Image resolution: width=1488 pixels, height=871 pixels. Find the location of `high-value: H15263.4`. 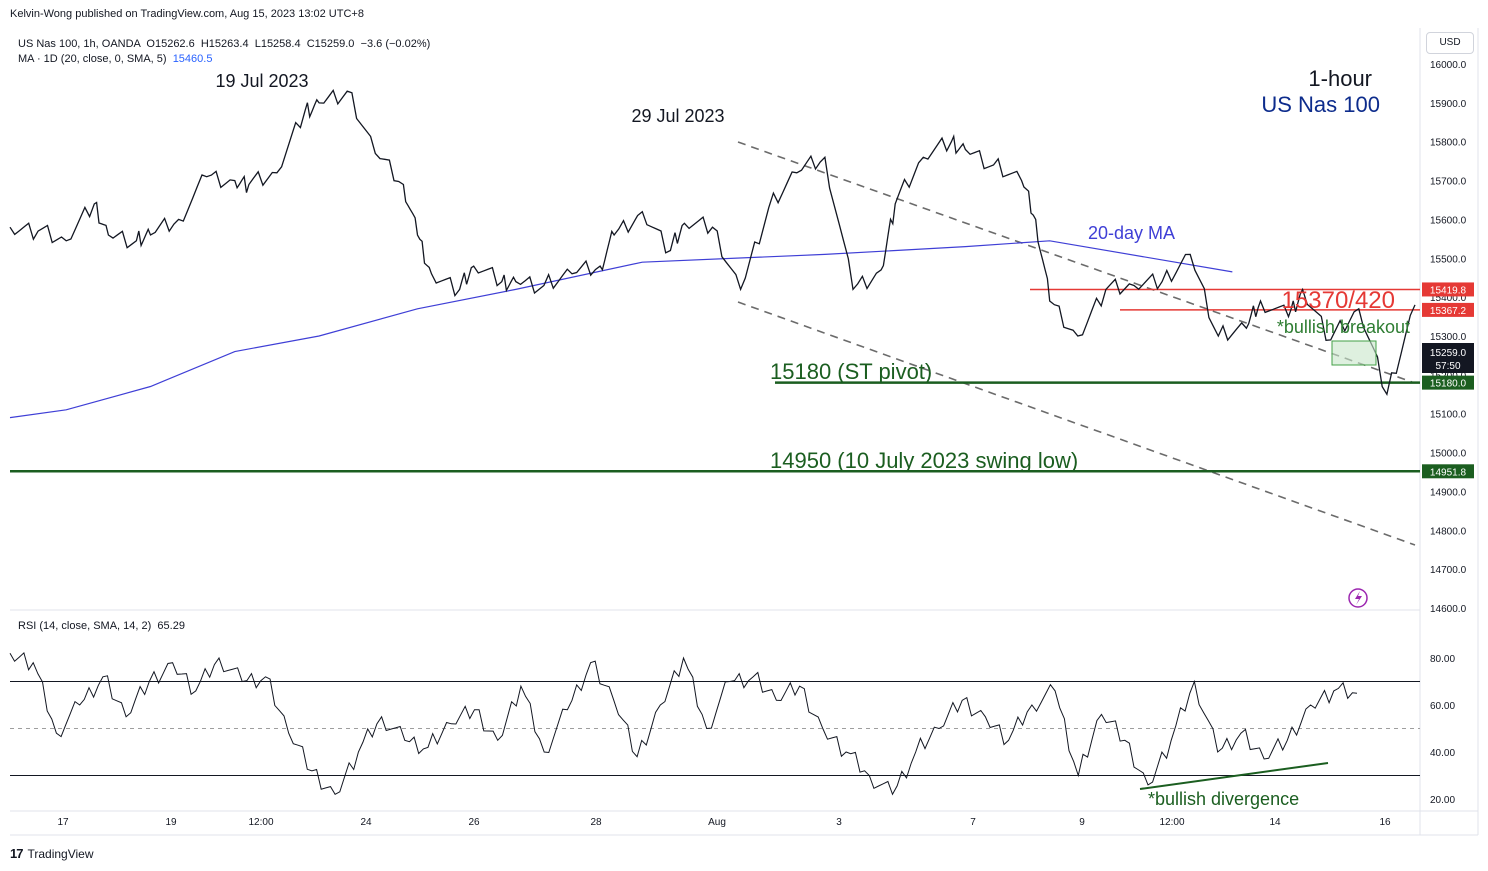

high-value: H15263.4 is located at coordinates (224, 44).